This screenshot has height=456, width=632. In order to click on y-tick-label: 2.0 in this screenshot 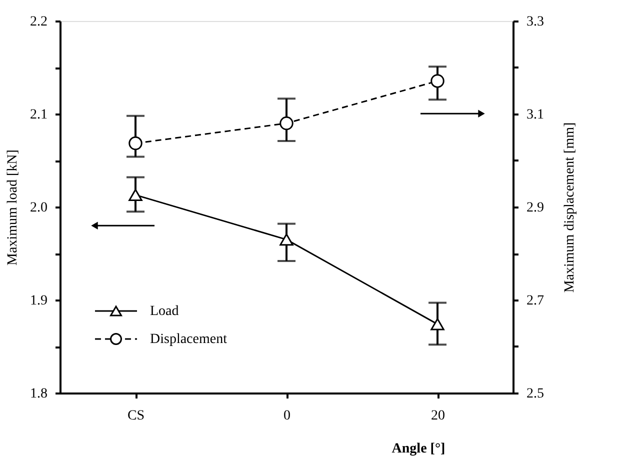, I will do `click(39, 208)`.